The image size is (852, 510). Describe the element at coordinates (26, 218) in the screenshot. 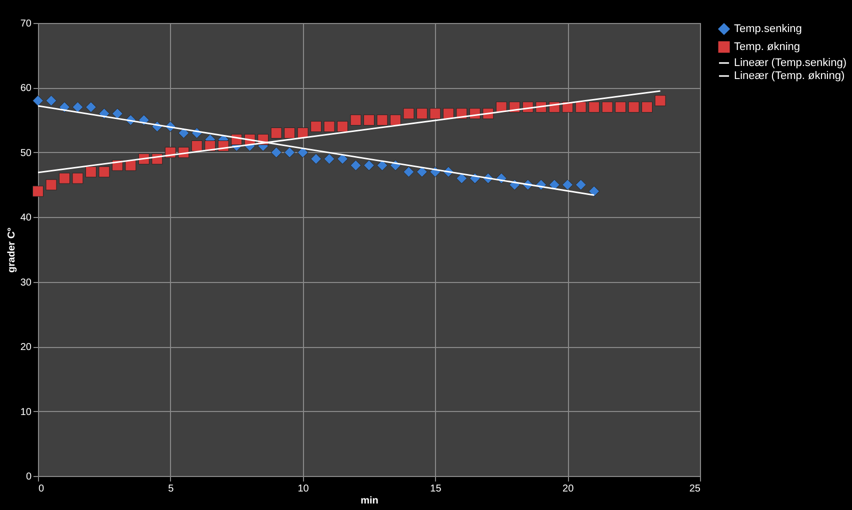

I see `y-tick-label: 40` at that location.